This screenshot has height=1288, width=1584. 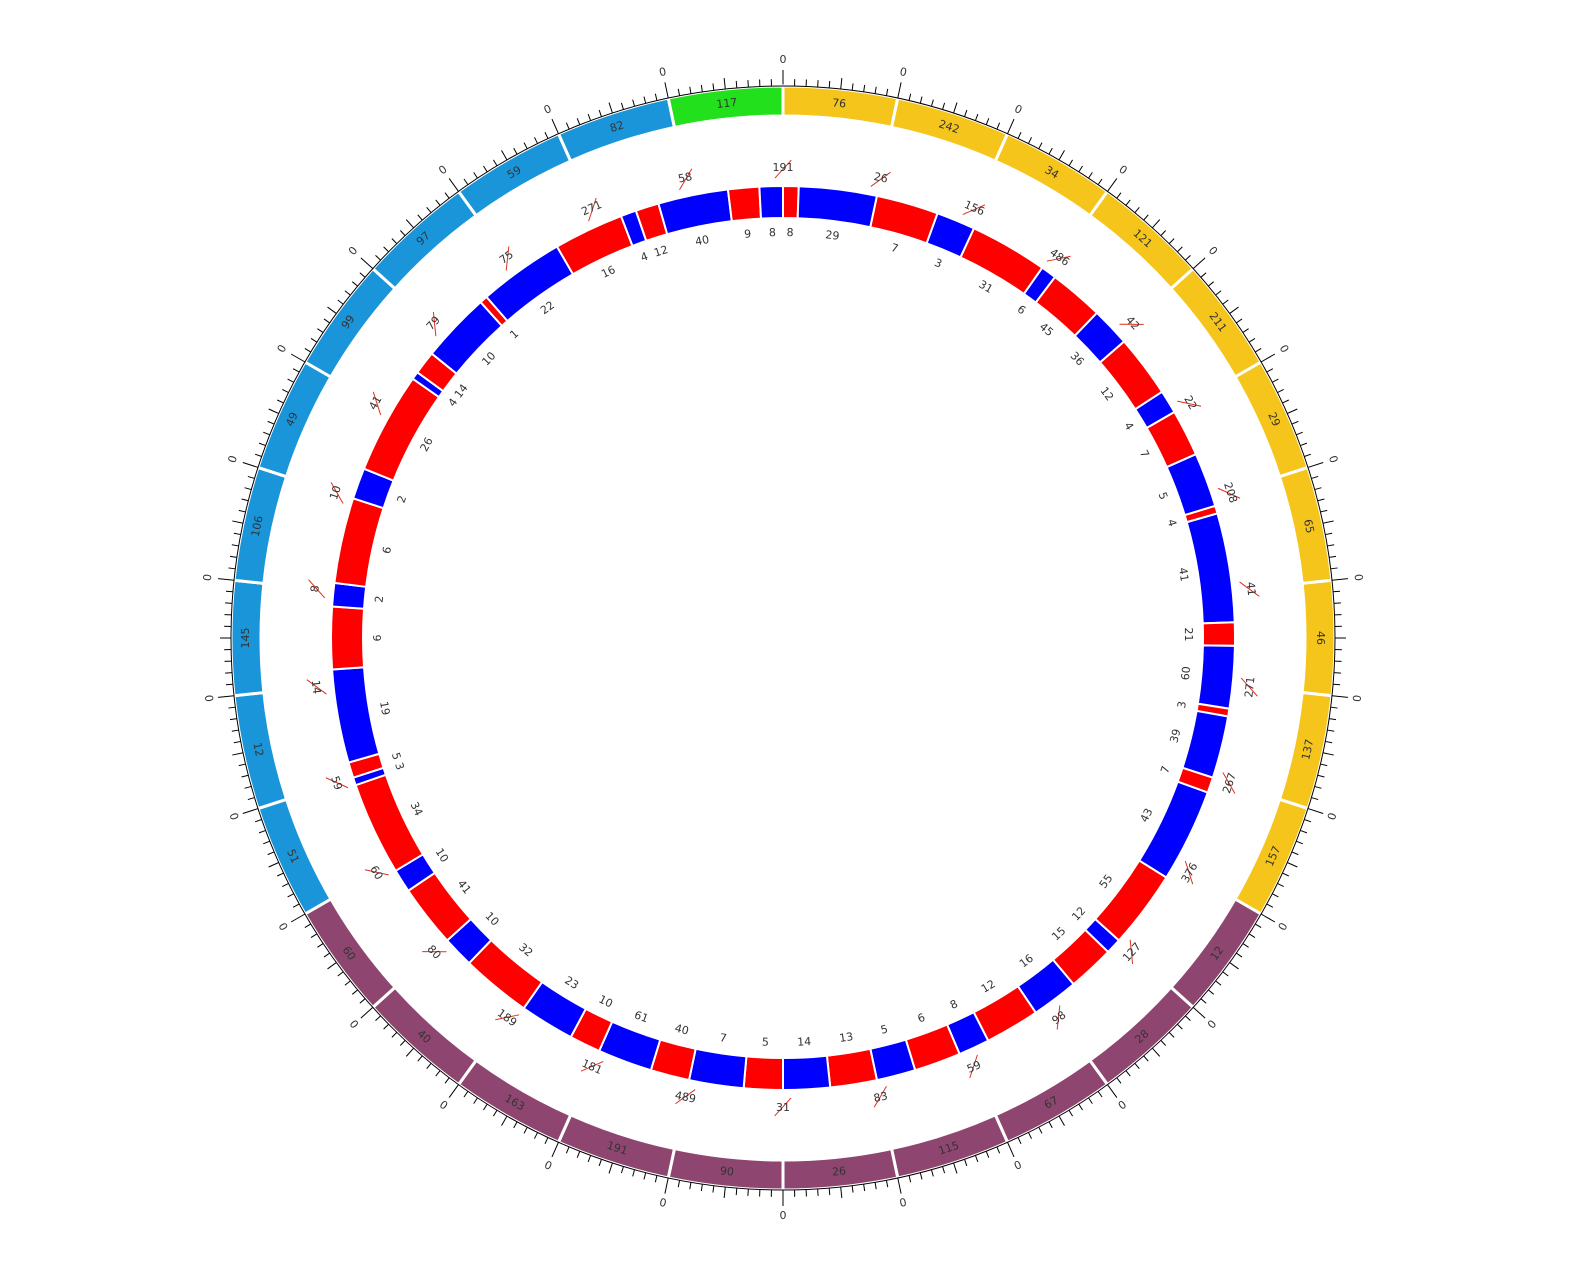 I want to click on inner-label: 14, so click(x=461, y=391).